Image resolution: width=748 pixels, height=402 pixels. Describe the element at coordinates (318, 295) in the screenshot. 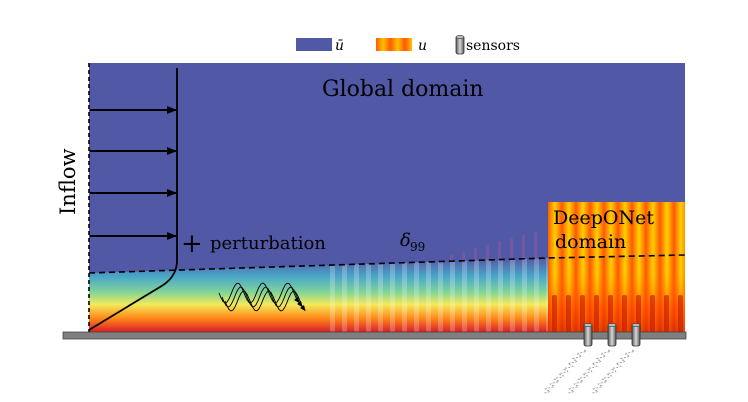

I see `boundary-layer` at that location.